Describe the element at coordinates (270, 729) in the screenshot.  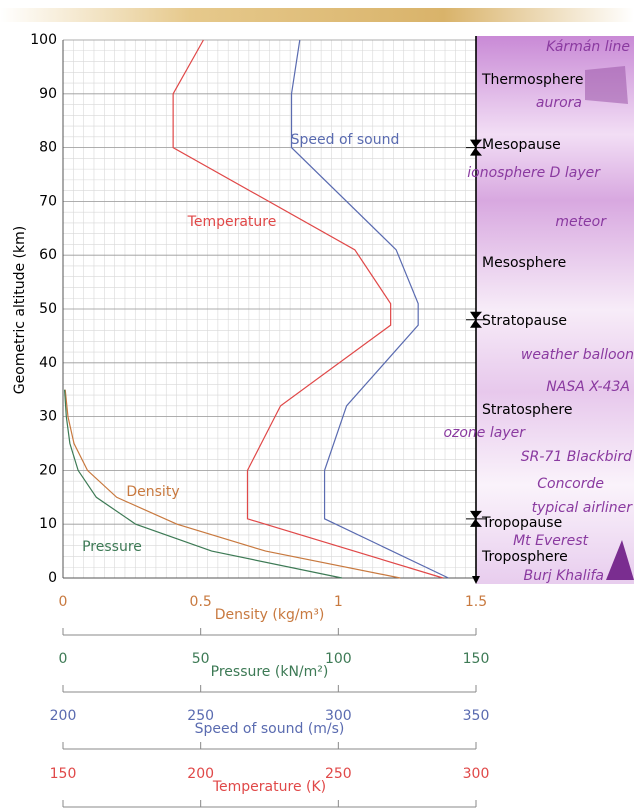
I see `x-axis-title: Speed of sound (m/s)` at that location.